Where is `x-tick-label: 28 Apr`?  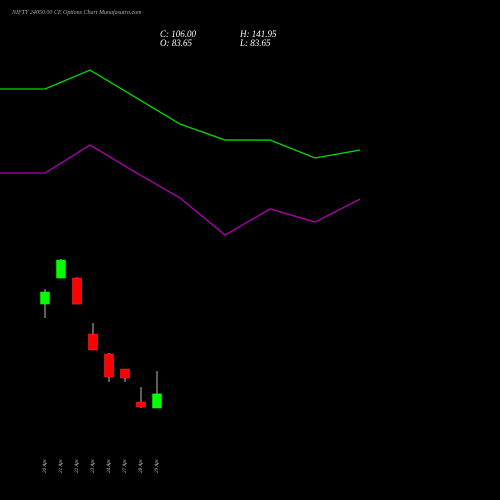
x-tick-label: 28 Apr is located at coordinates (141, 466).